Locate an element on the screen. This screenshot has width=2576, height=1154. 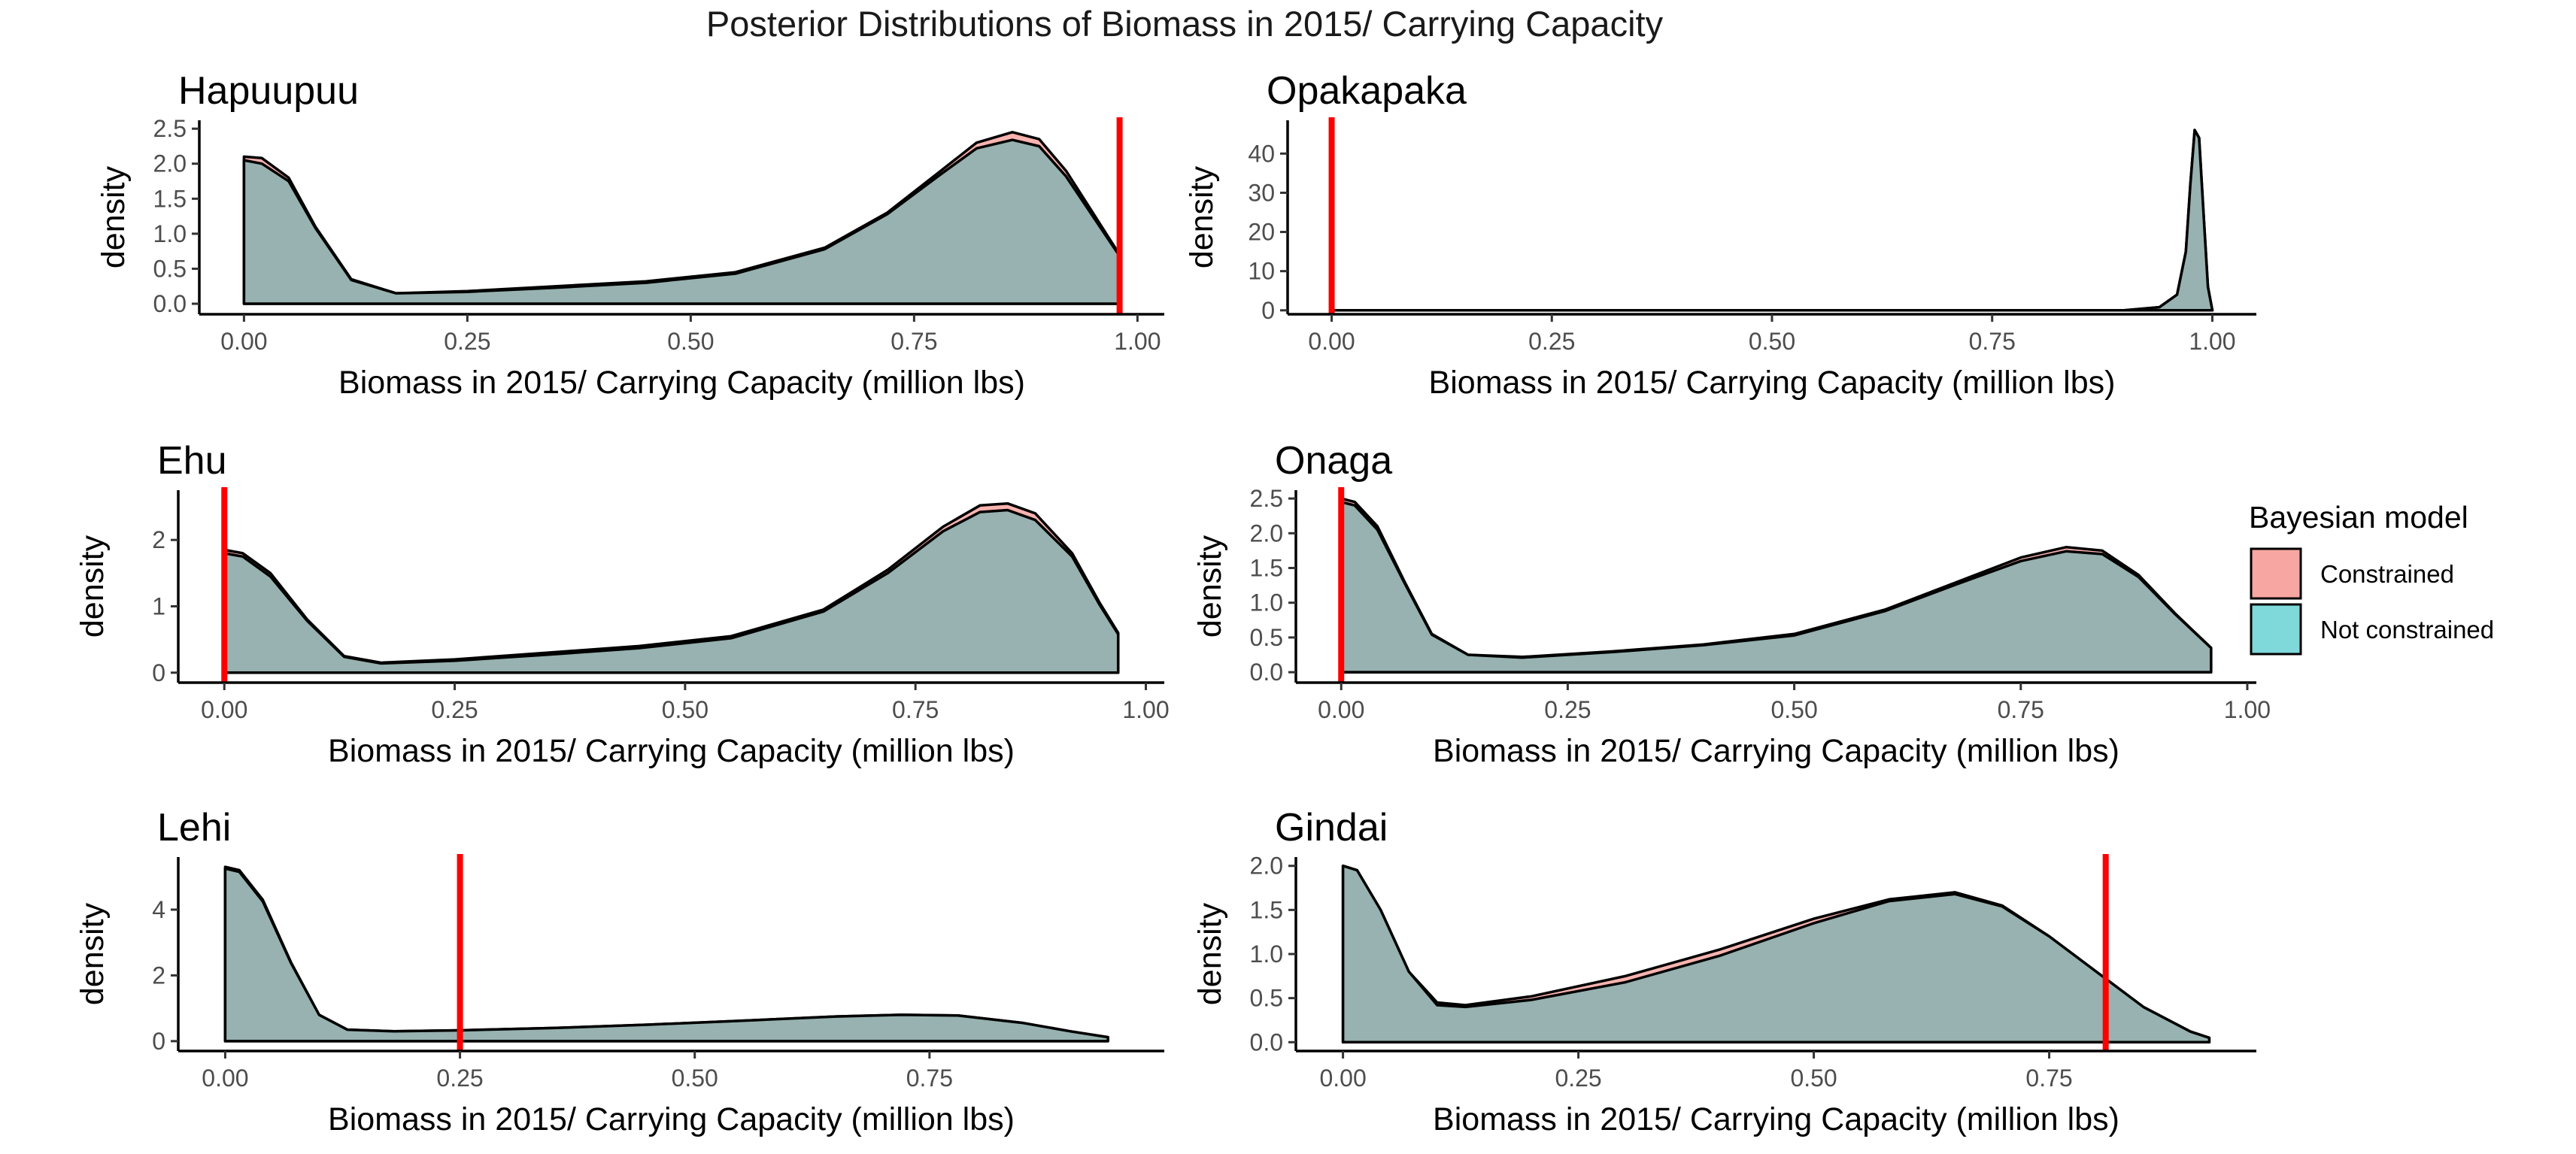
x-tick-label-onaga: 0.25 is located at coordinates (1567, 709).